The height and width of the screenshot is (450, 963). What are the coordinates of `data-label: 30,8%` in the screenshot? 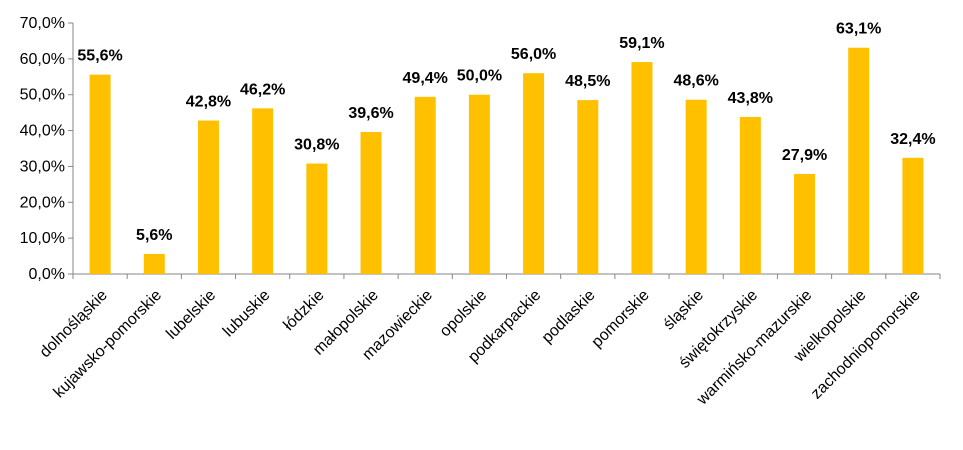 It's located at (316, 145).